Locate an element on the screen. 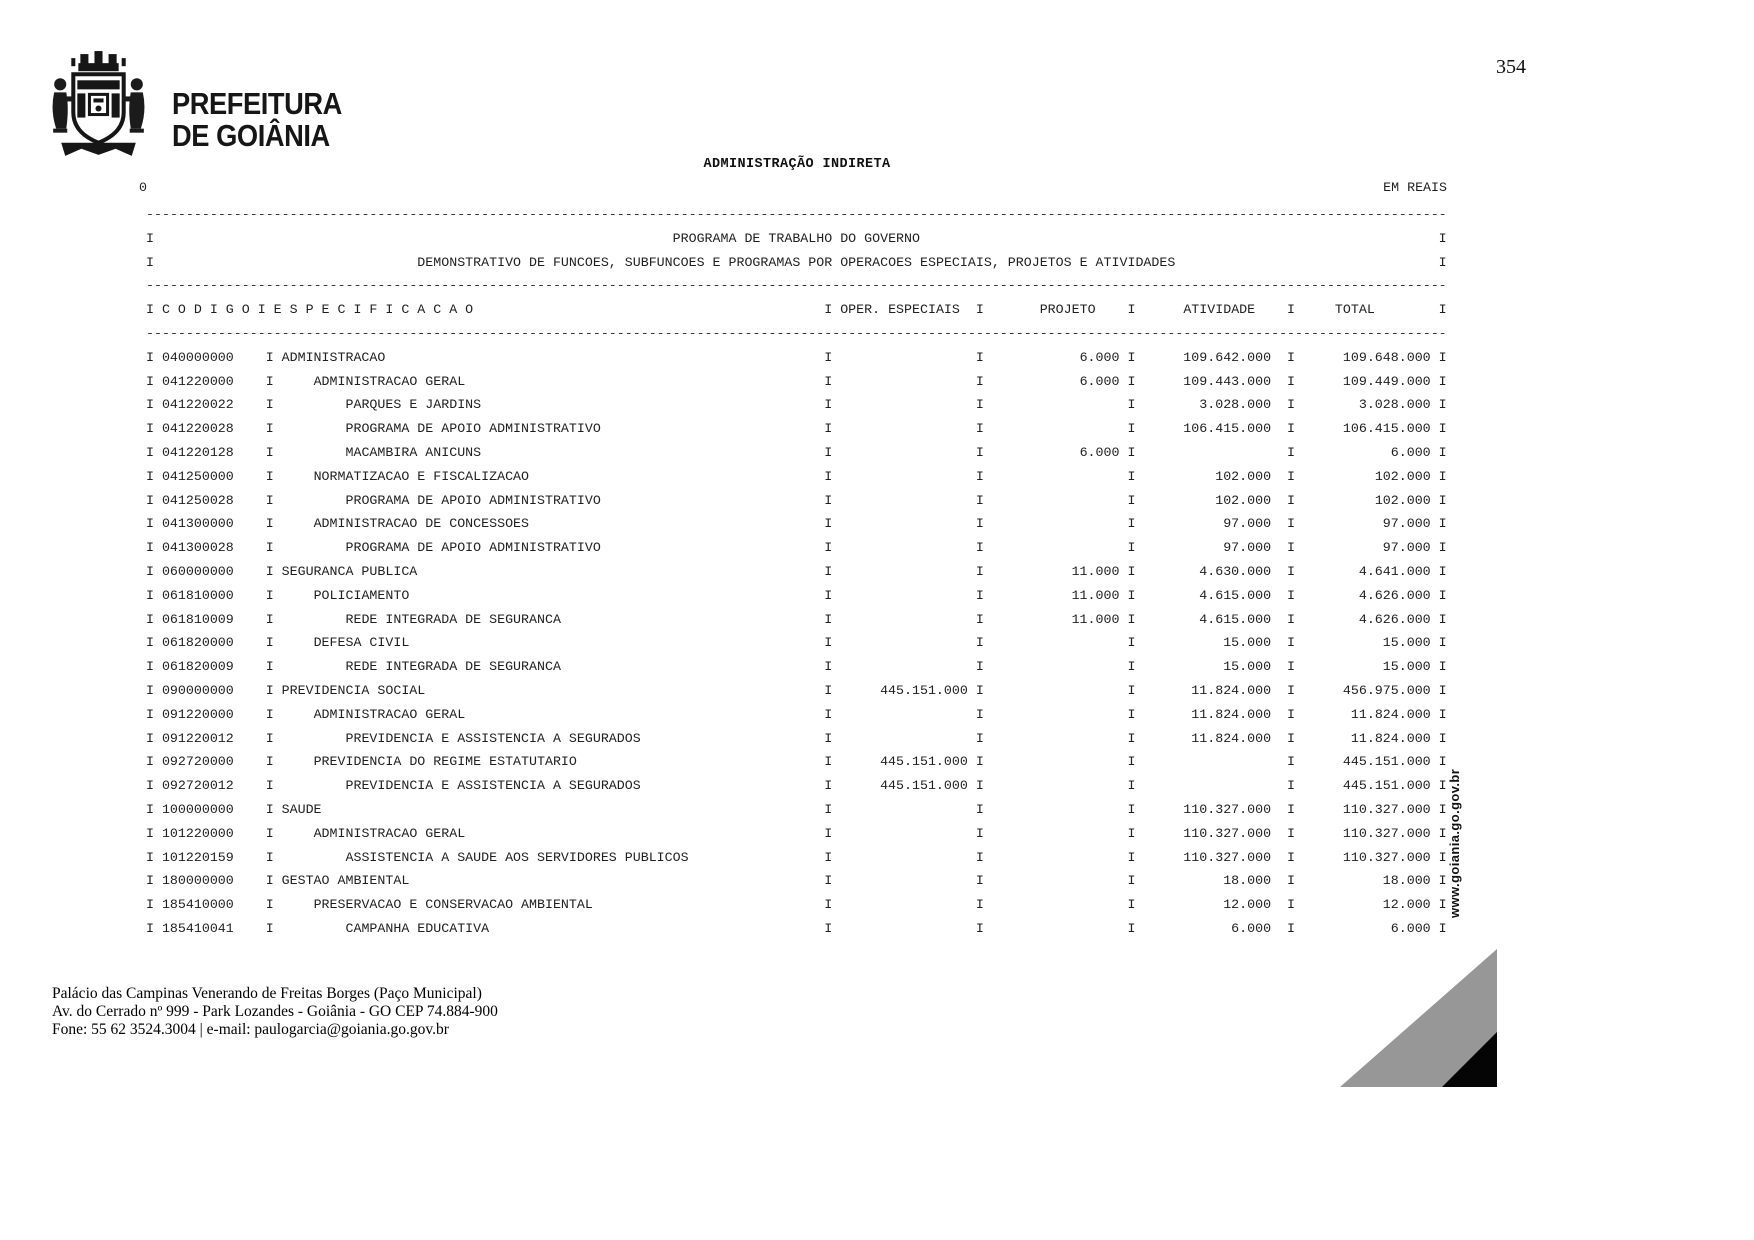 The height and width of the screenshot is (1240, 1754). cell-atividade: 4.630.000 is located at coordinates (1235, 571).